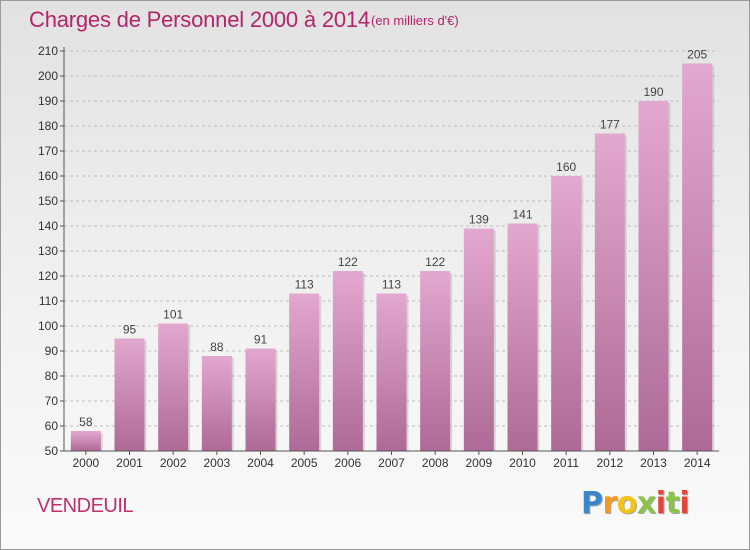 Image resolution: width=750 pixels, height=550 pixels. I want to click on x-tick-label: 2004, so click(260, 463).